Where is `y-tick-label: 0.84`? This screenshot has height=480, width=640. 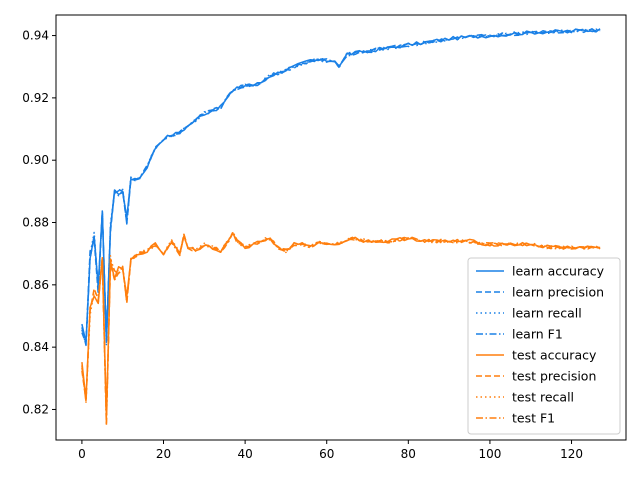 y-tick-label: 0.84 is located at coordinates (35, 347).